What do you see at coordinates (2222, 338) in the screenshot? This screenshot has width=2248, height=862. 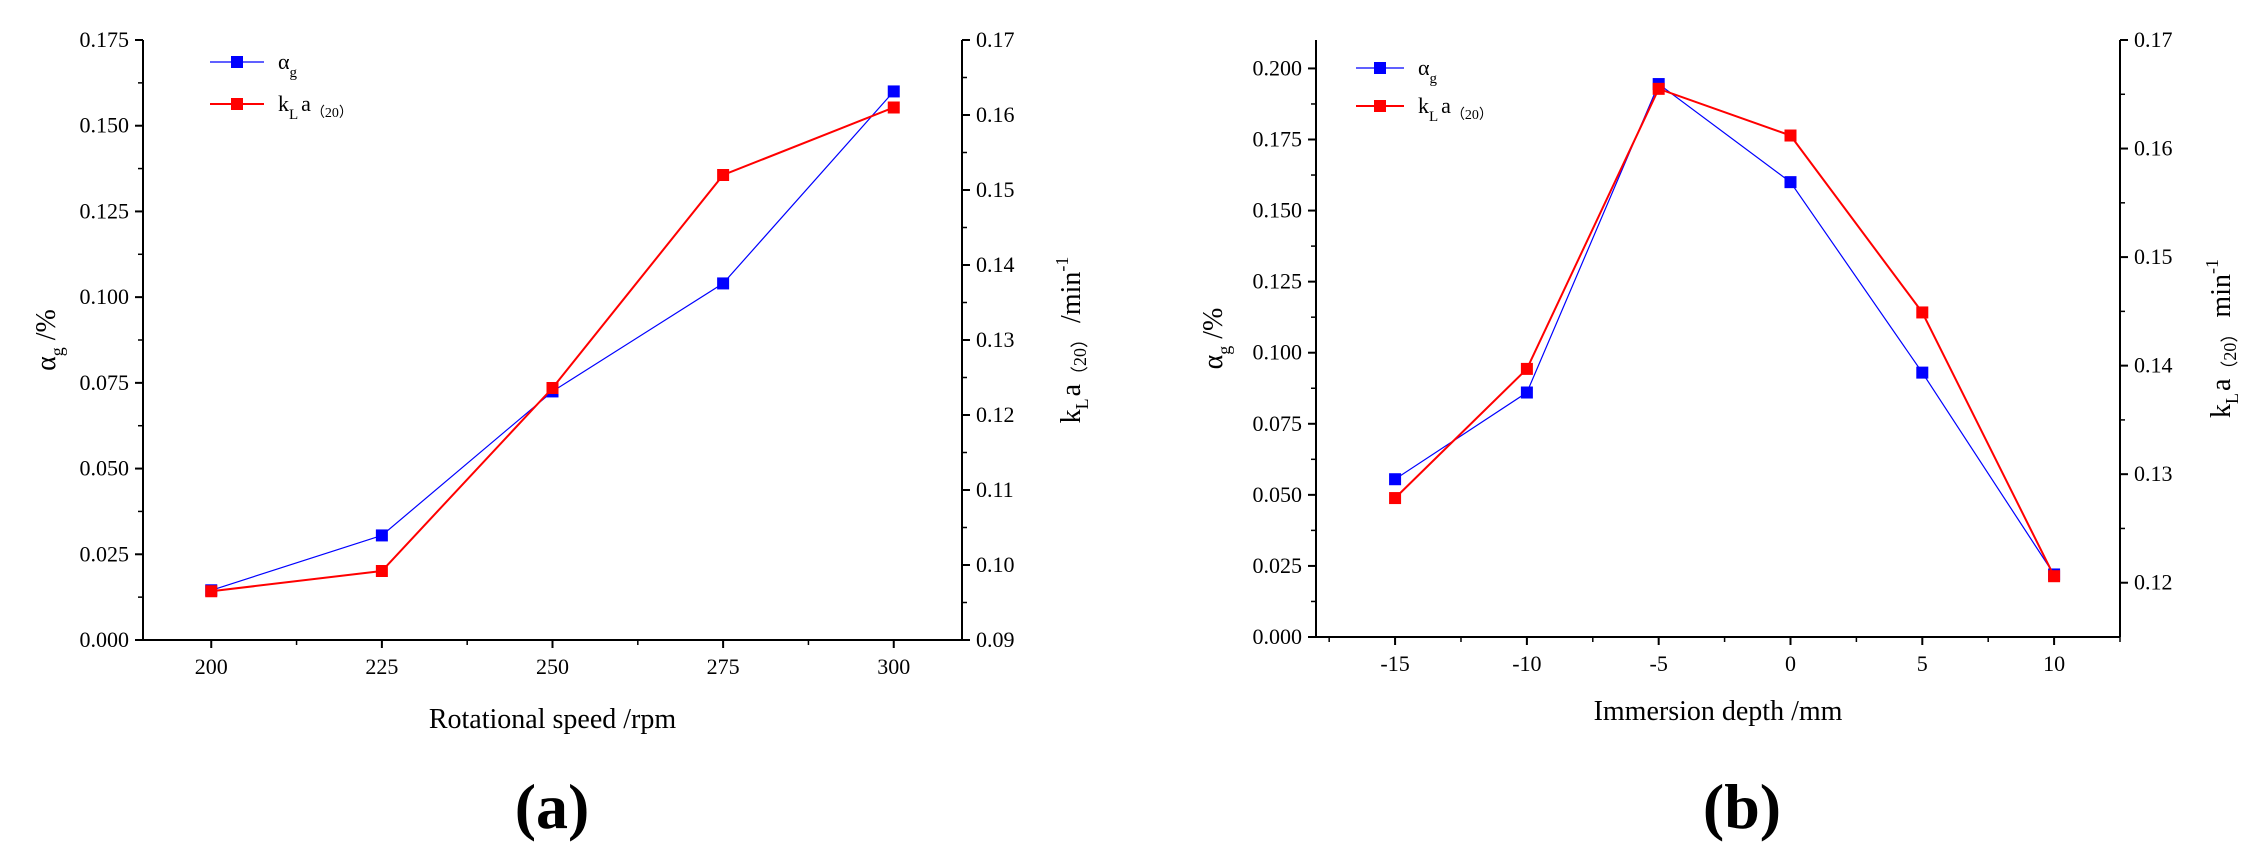 I see `y2-axis-title: kLa（20） min-1` at bounding box center [2222, 338].